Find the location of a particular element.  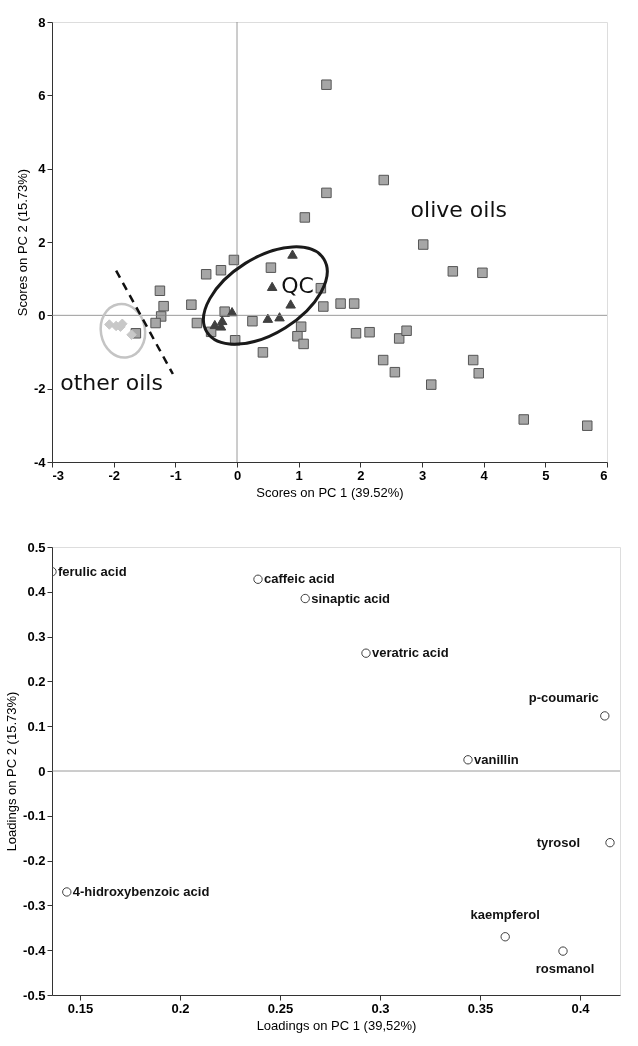

y-tick-label: -2 is located at coordinates (39, 389).